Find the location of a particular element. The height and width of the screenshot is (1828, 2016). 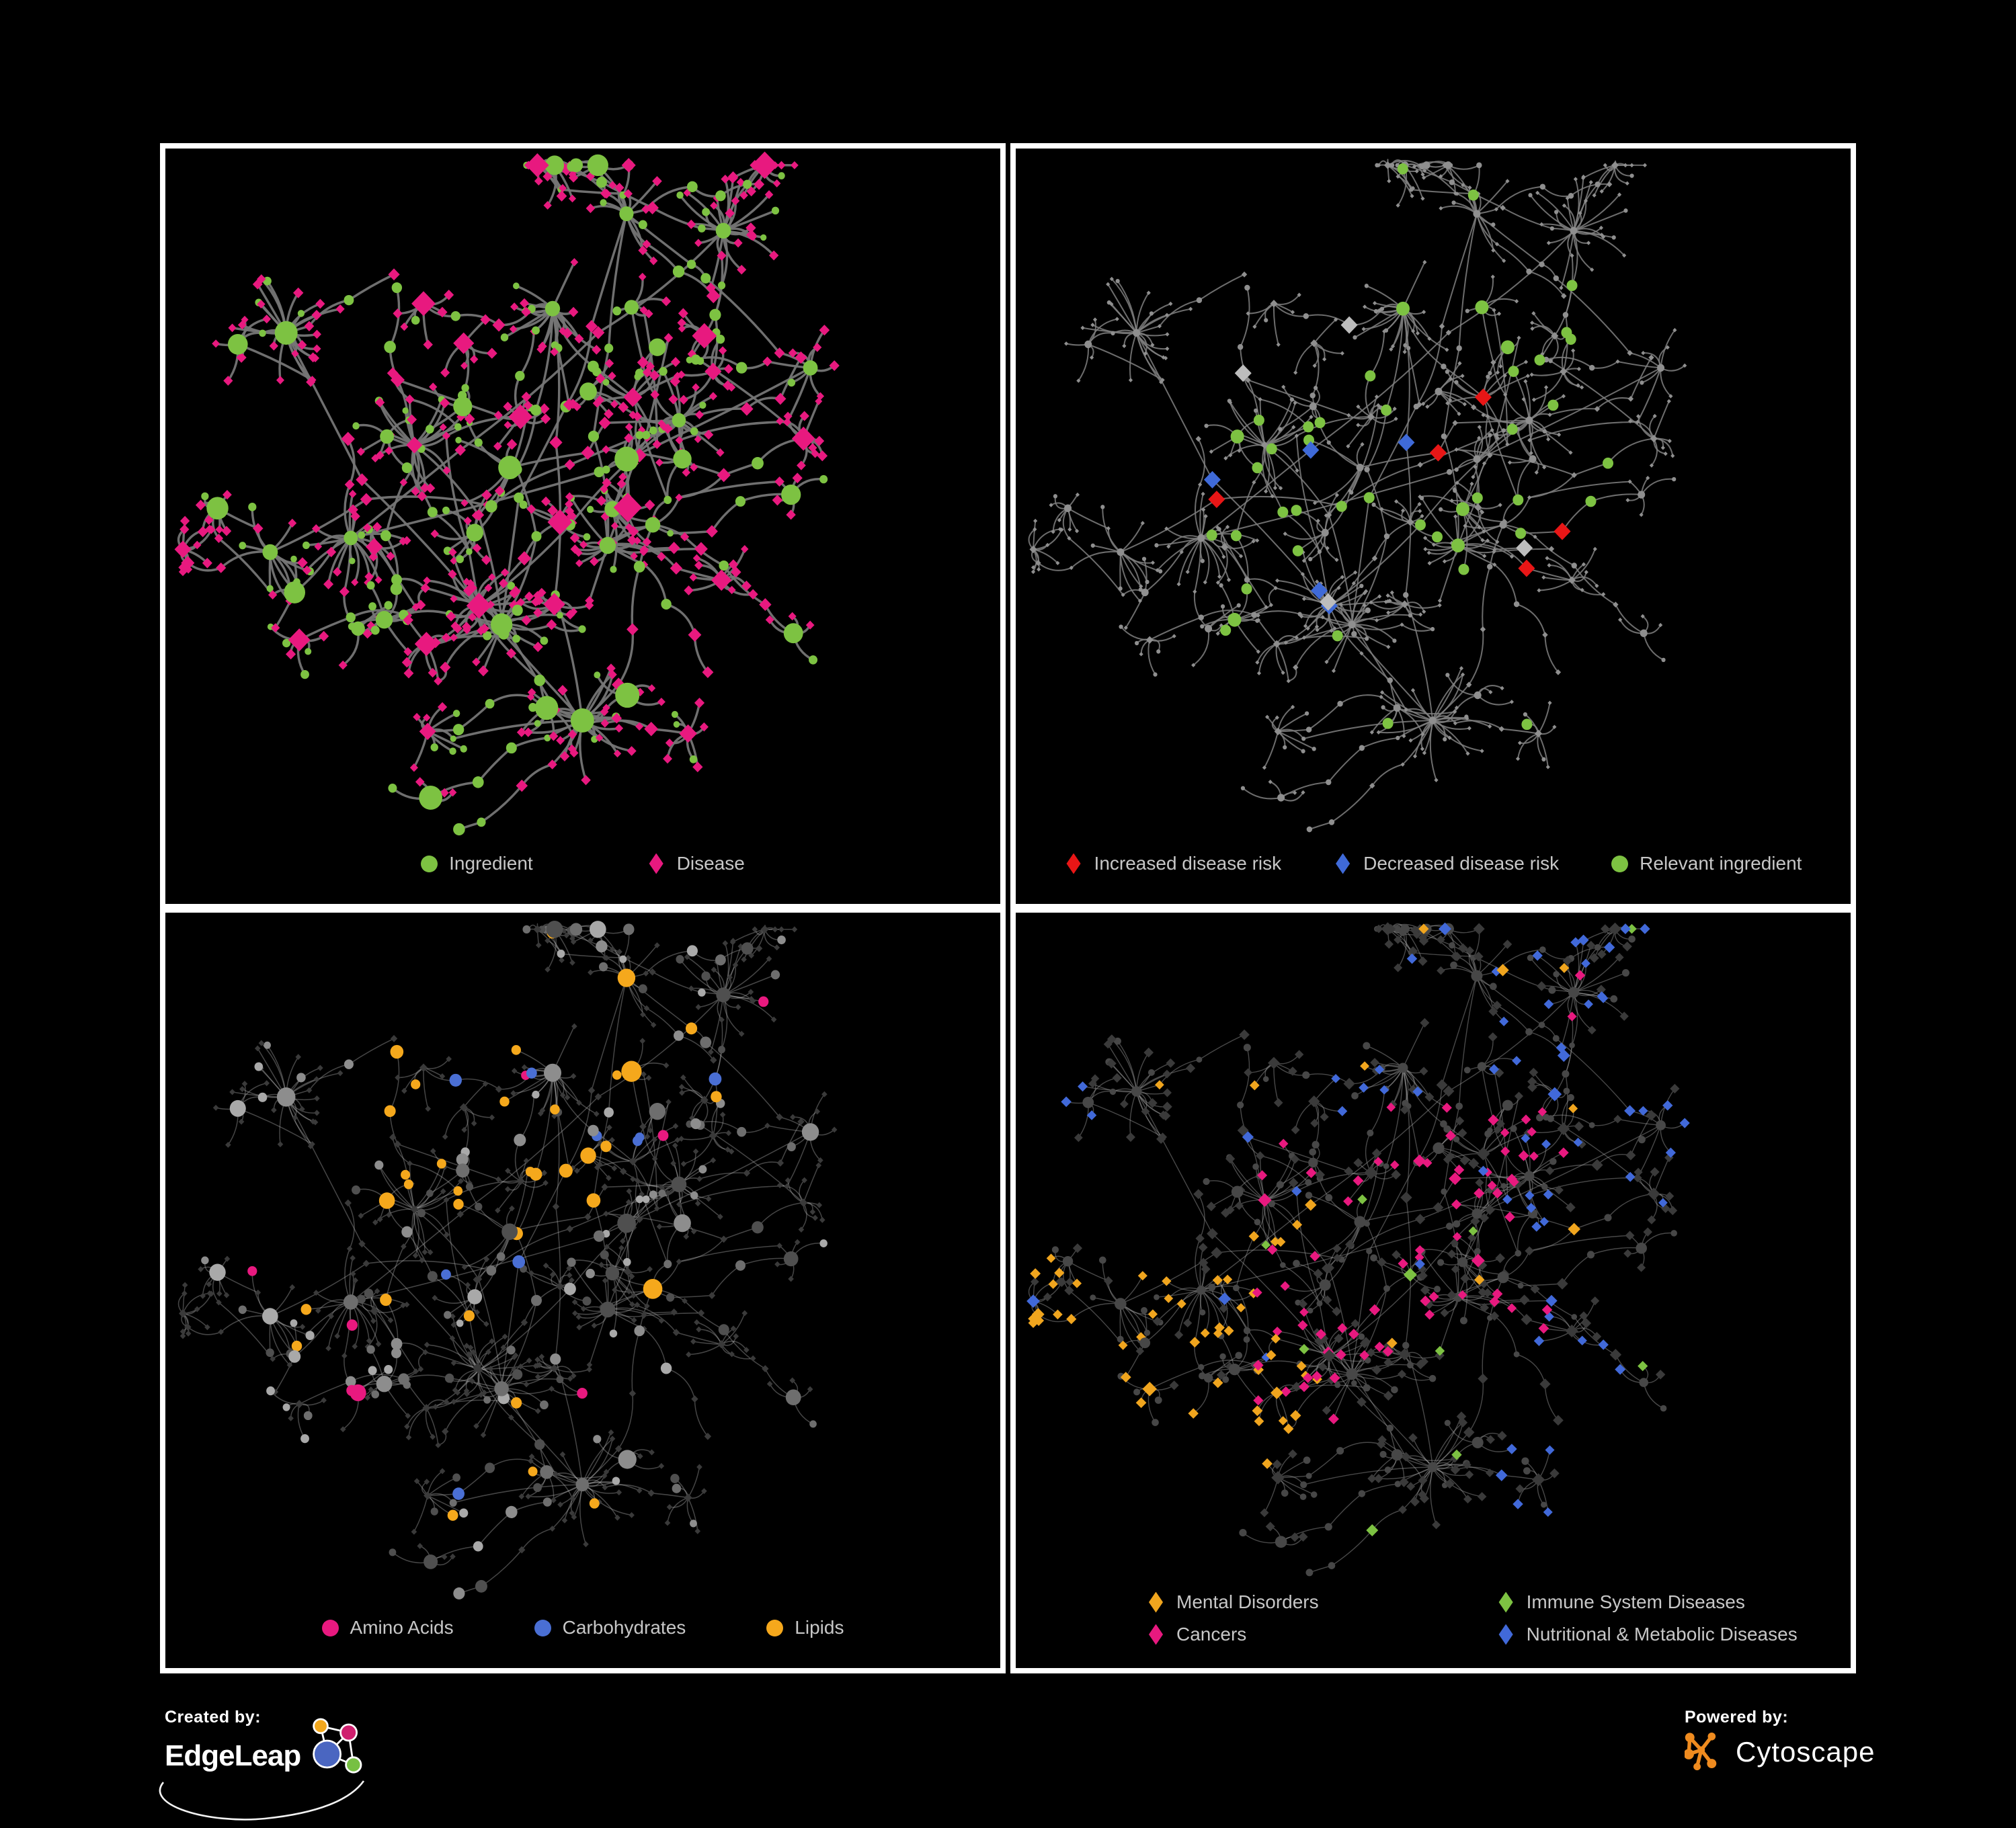

legend-item: Carbohydrates is located at coordinates (610, 1628).